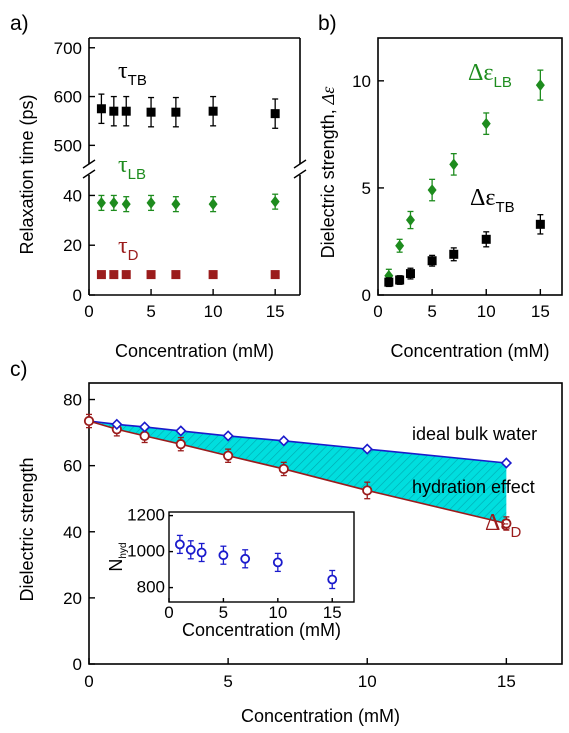 Image resolution: width=569 pixels, height=733 pixels. What do you see at coordinates (366, 188) in the screenshot?
I see `y-tick-label: 5` at bounding box center [366, 188].